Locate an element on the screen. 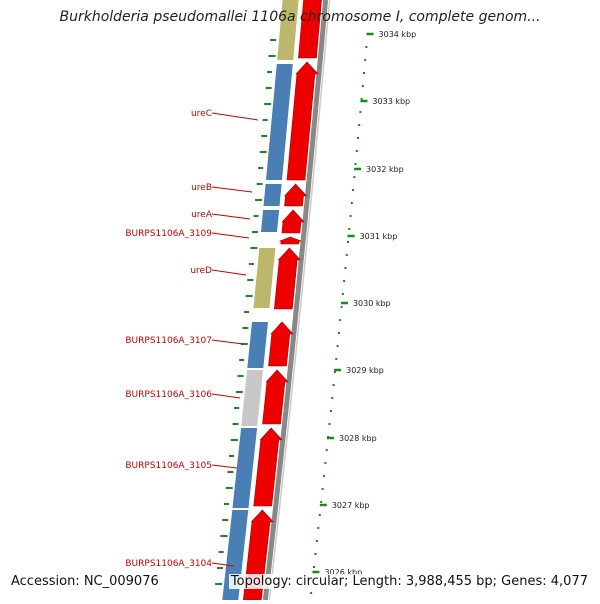  scale-tick-label: 3026 kbp is located at coordinates (343, 572).